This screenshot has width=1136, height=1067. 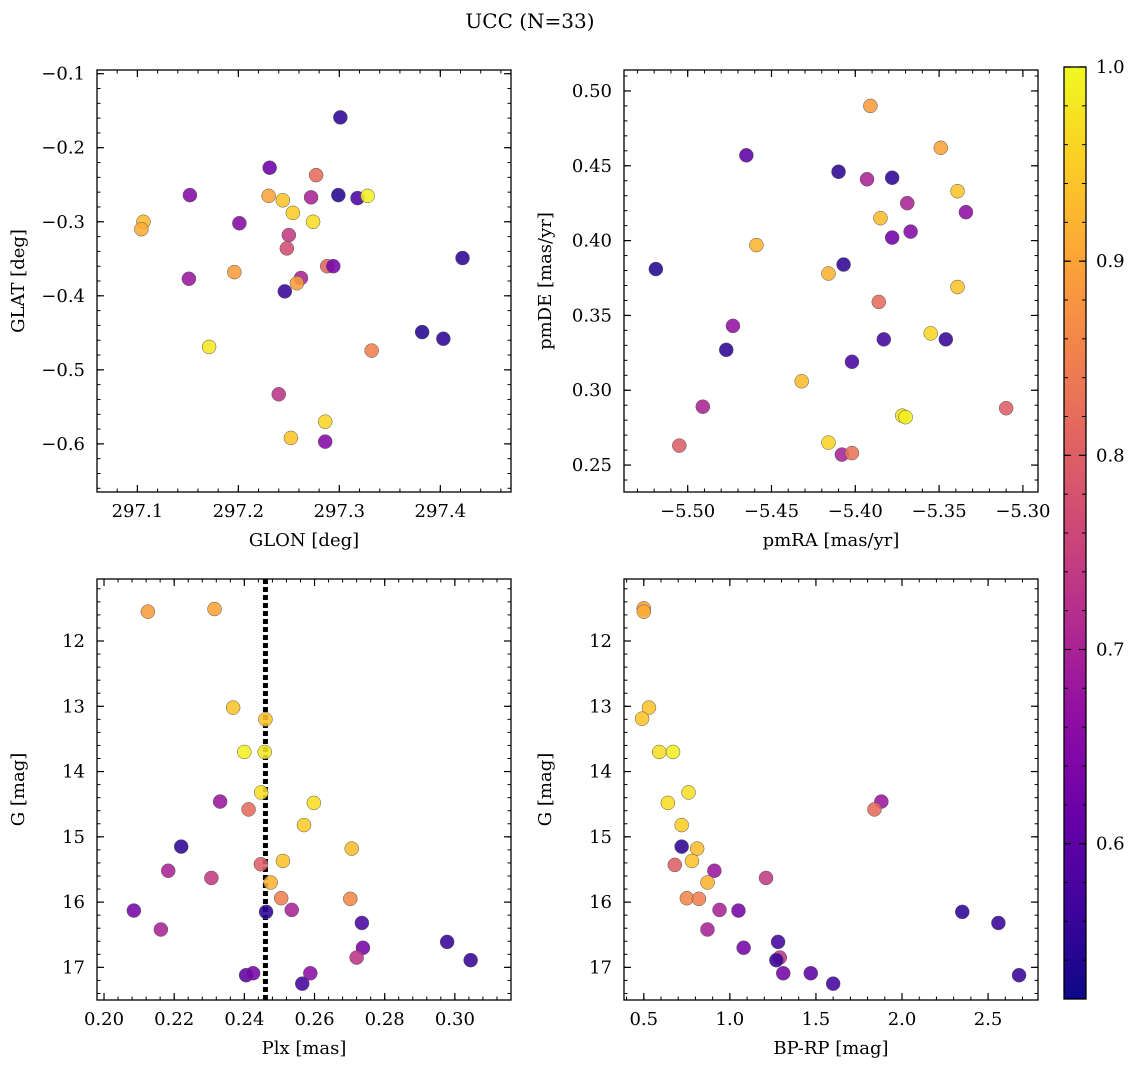 What do you see at coordinates (816, 1019) in the screenshot?
I see `x-tick-label: 1.5` at bounding box center [816, 1019].